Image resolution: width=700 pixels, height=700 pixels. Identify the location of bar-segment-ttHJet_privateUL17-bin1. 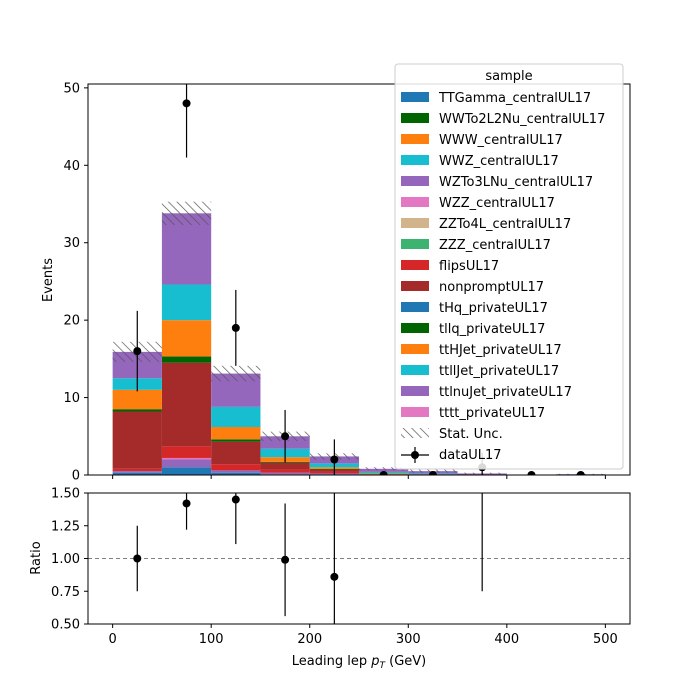
(186, 338).